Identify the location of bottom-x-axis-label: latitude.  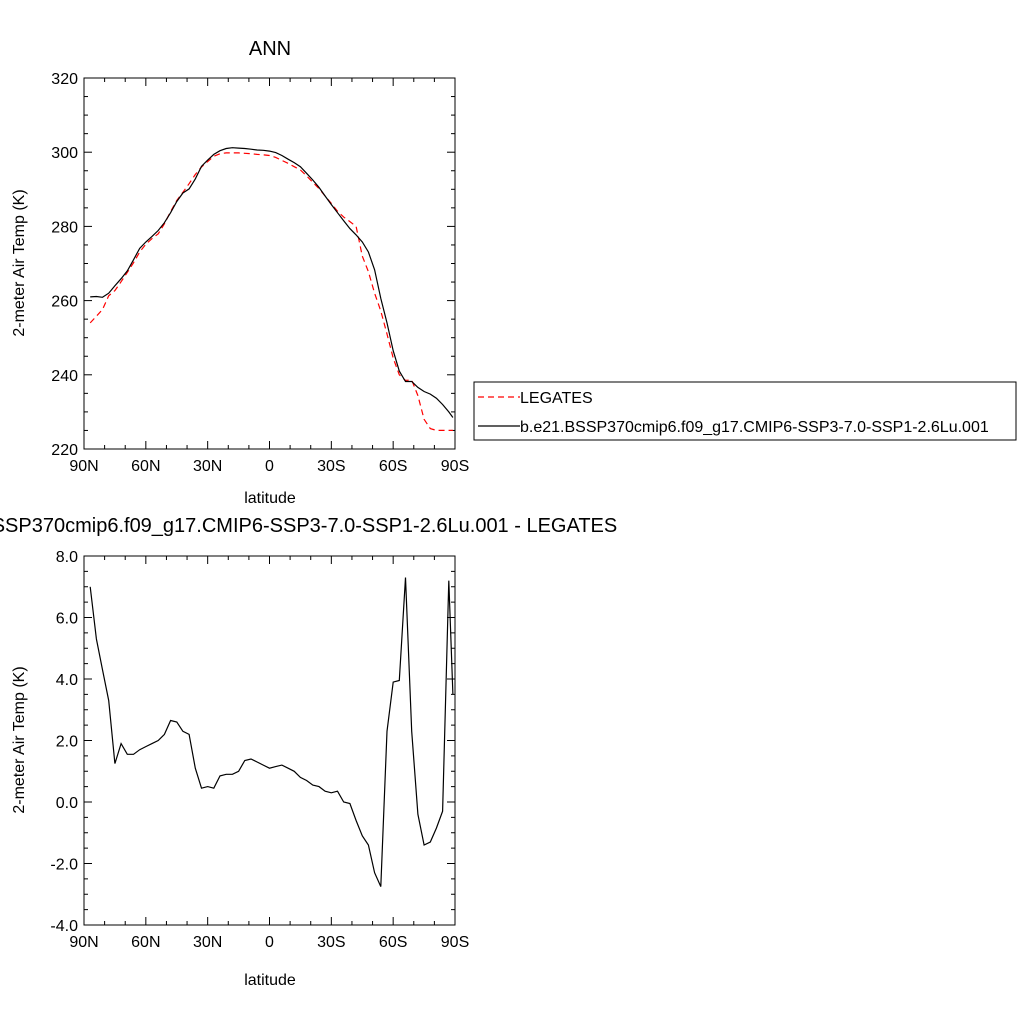
(270, 980).